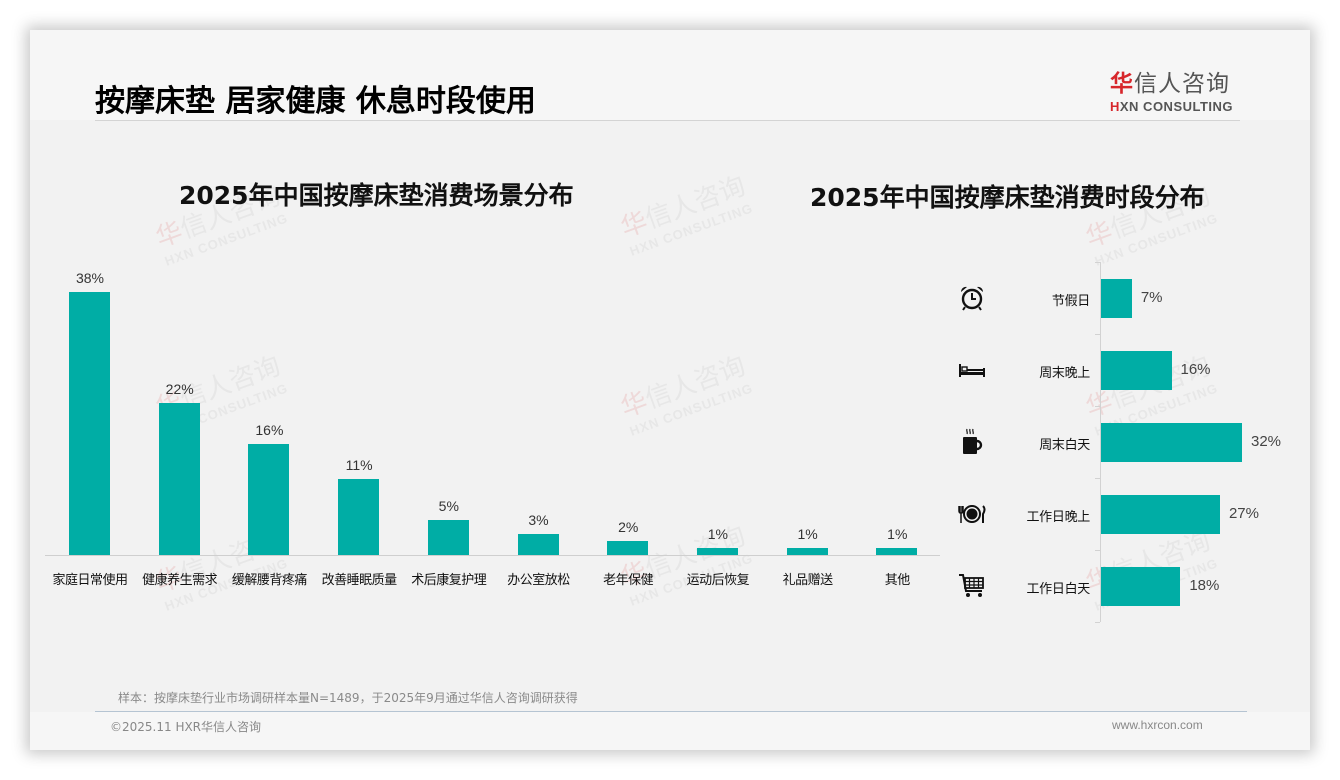 This screenshot has height=780, width=1340. I want to click on bar-value-label: 11%, so click(359, 464).